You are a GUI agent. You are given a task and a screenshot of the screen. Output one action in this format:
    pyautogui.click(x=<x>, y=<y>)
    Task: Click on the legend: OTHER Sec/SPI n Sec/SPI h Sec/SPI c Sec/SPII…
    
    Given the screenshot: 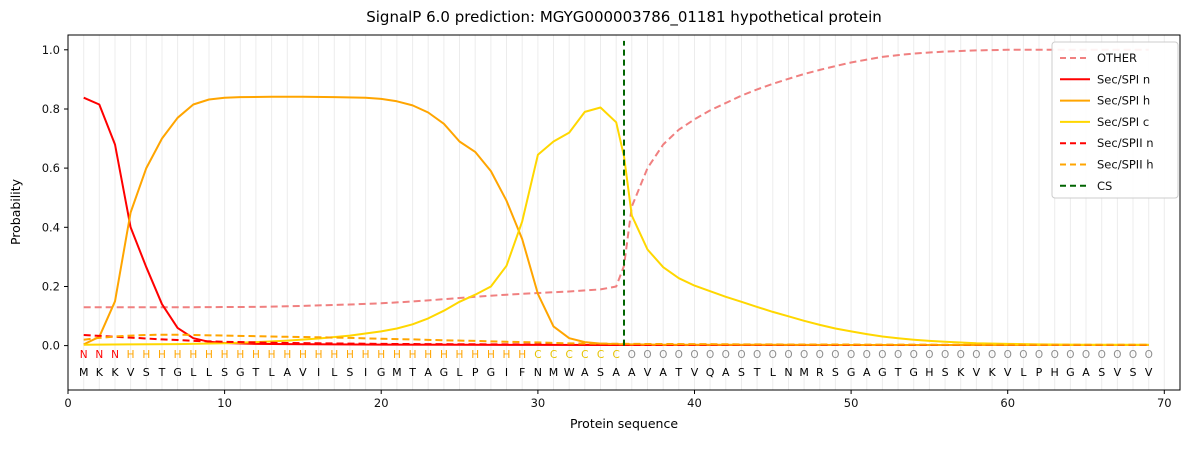 What is the action you would take?
    pyautogui.click(x=1115, y=120)
    